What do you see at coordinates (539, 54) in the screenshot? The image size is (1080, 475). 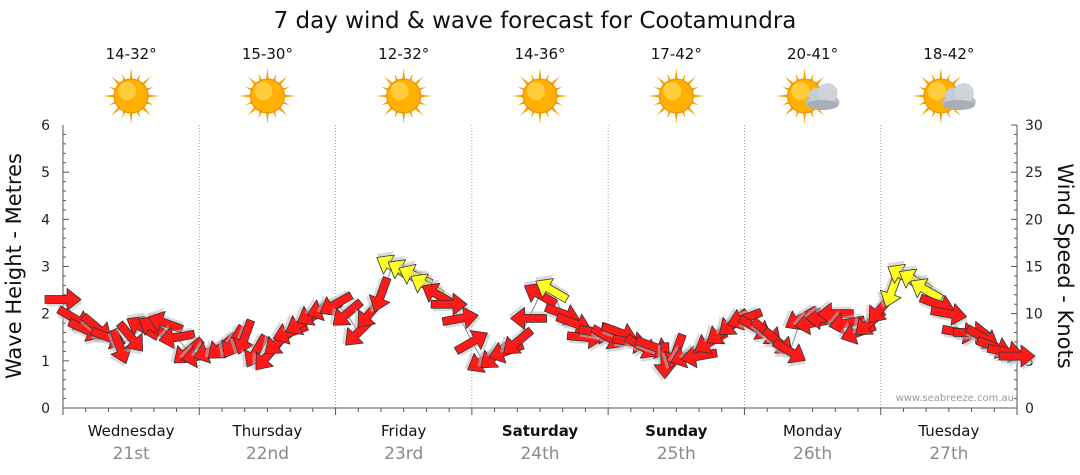 I see `temp-label: 14-36°` at bounding box center [539, 54].